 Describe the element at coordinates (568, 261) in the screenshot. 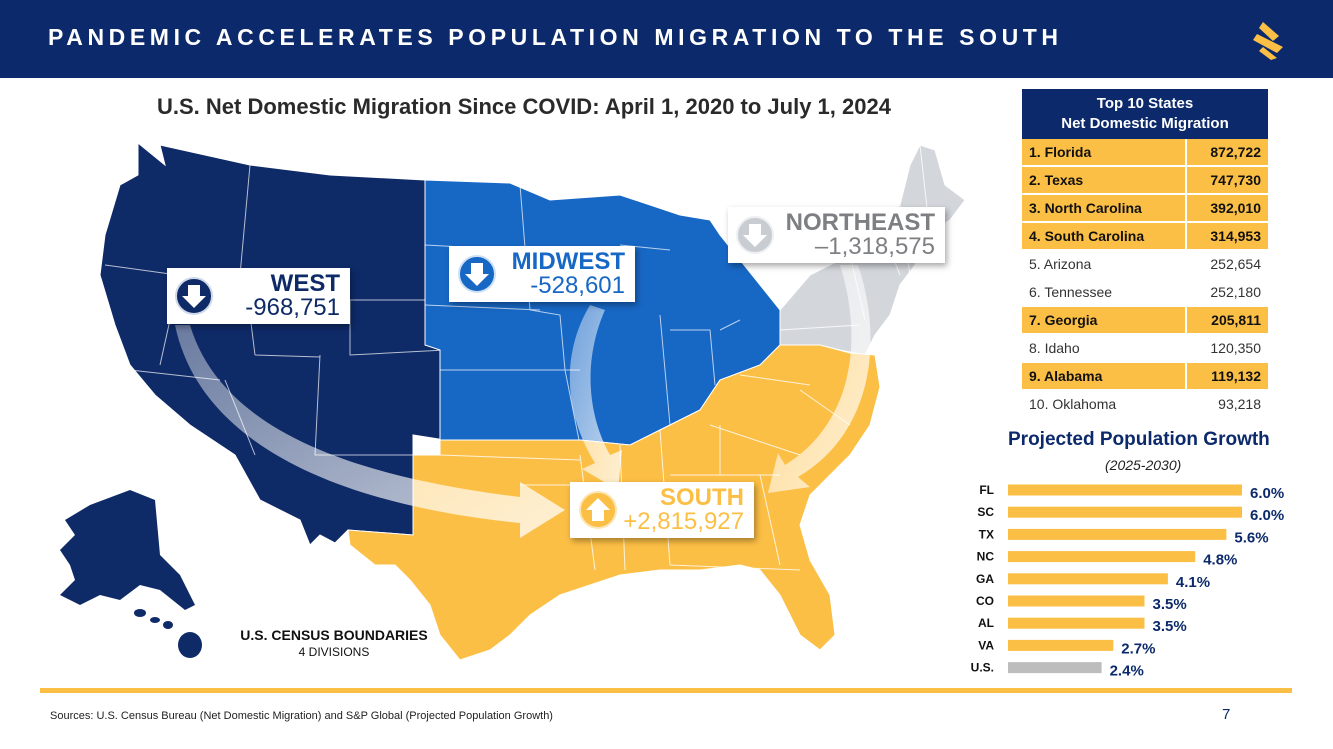

I see `midwest-label: MIDWEST` at that location.